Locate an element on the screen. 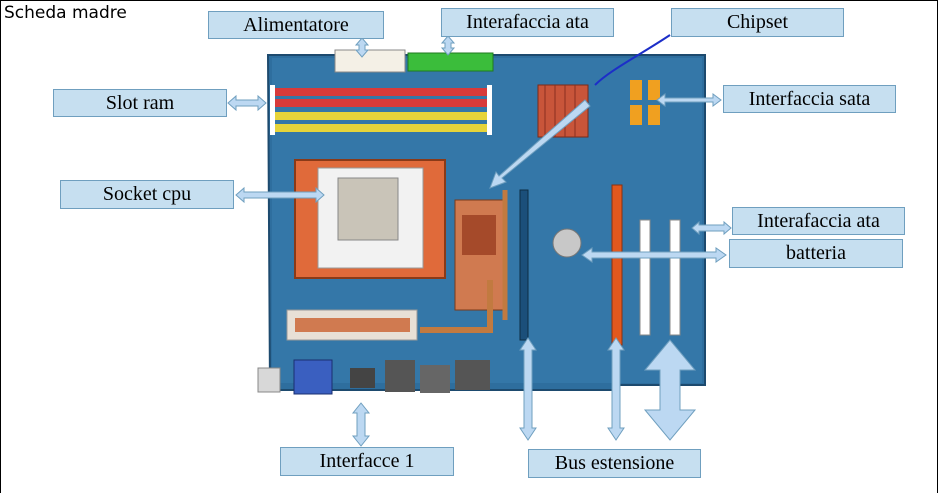  label-socket-cpu: Socket cpu is located at coordinates (147, 194).